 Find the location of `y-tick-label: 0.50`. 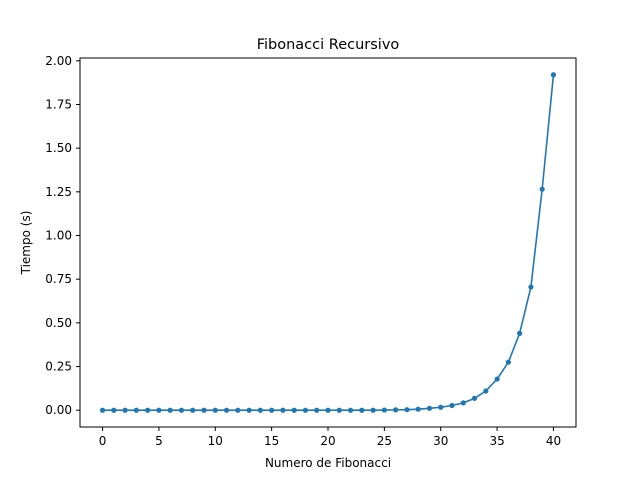

y-tick-label: 0.50 is located at coordinates (58, 323).